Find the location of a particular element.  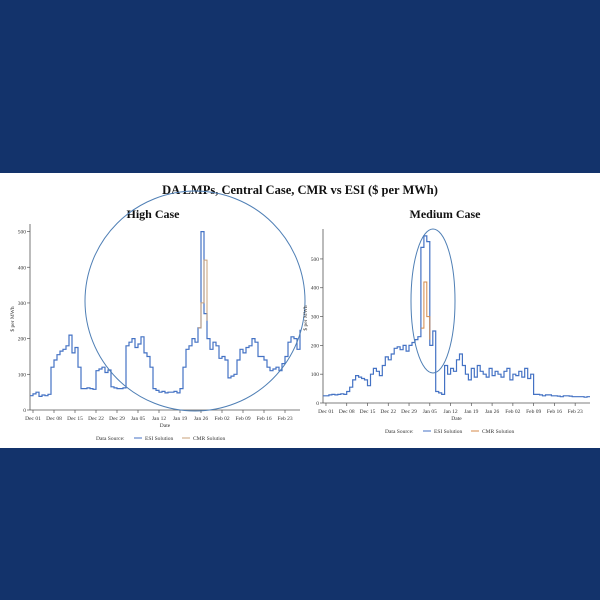

chart-1-xtick-label: Dec 22 is located at coordinates (388, 412).